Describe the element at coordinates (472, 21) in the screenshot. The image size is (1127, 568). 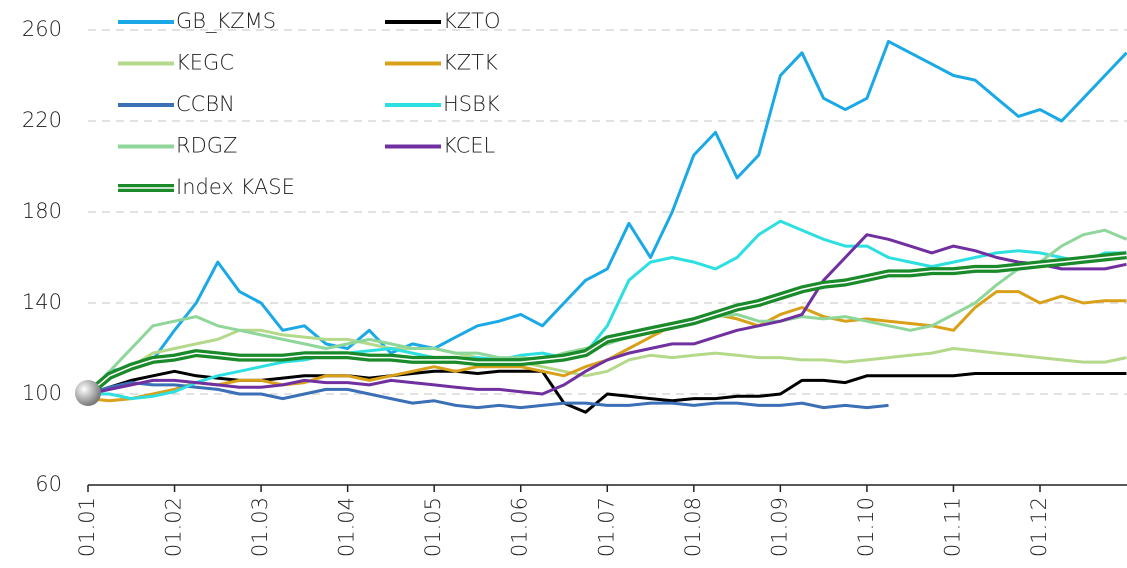
I see `legend-label: KZTO` at that location.